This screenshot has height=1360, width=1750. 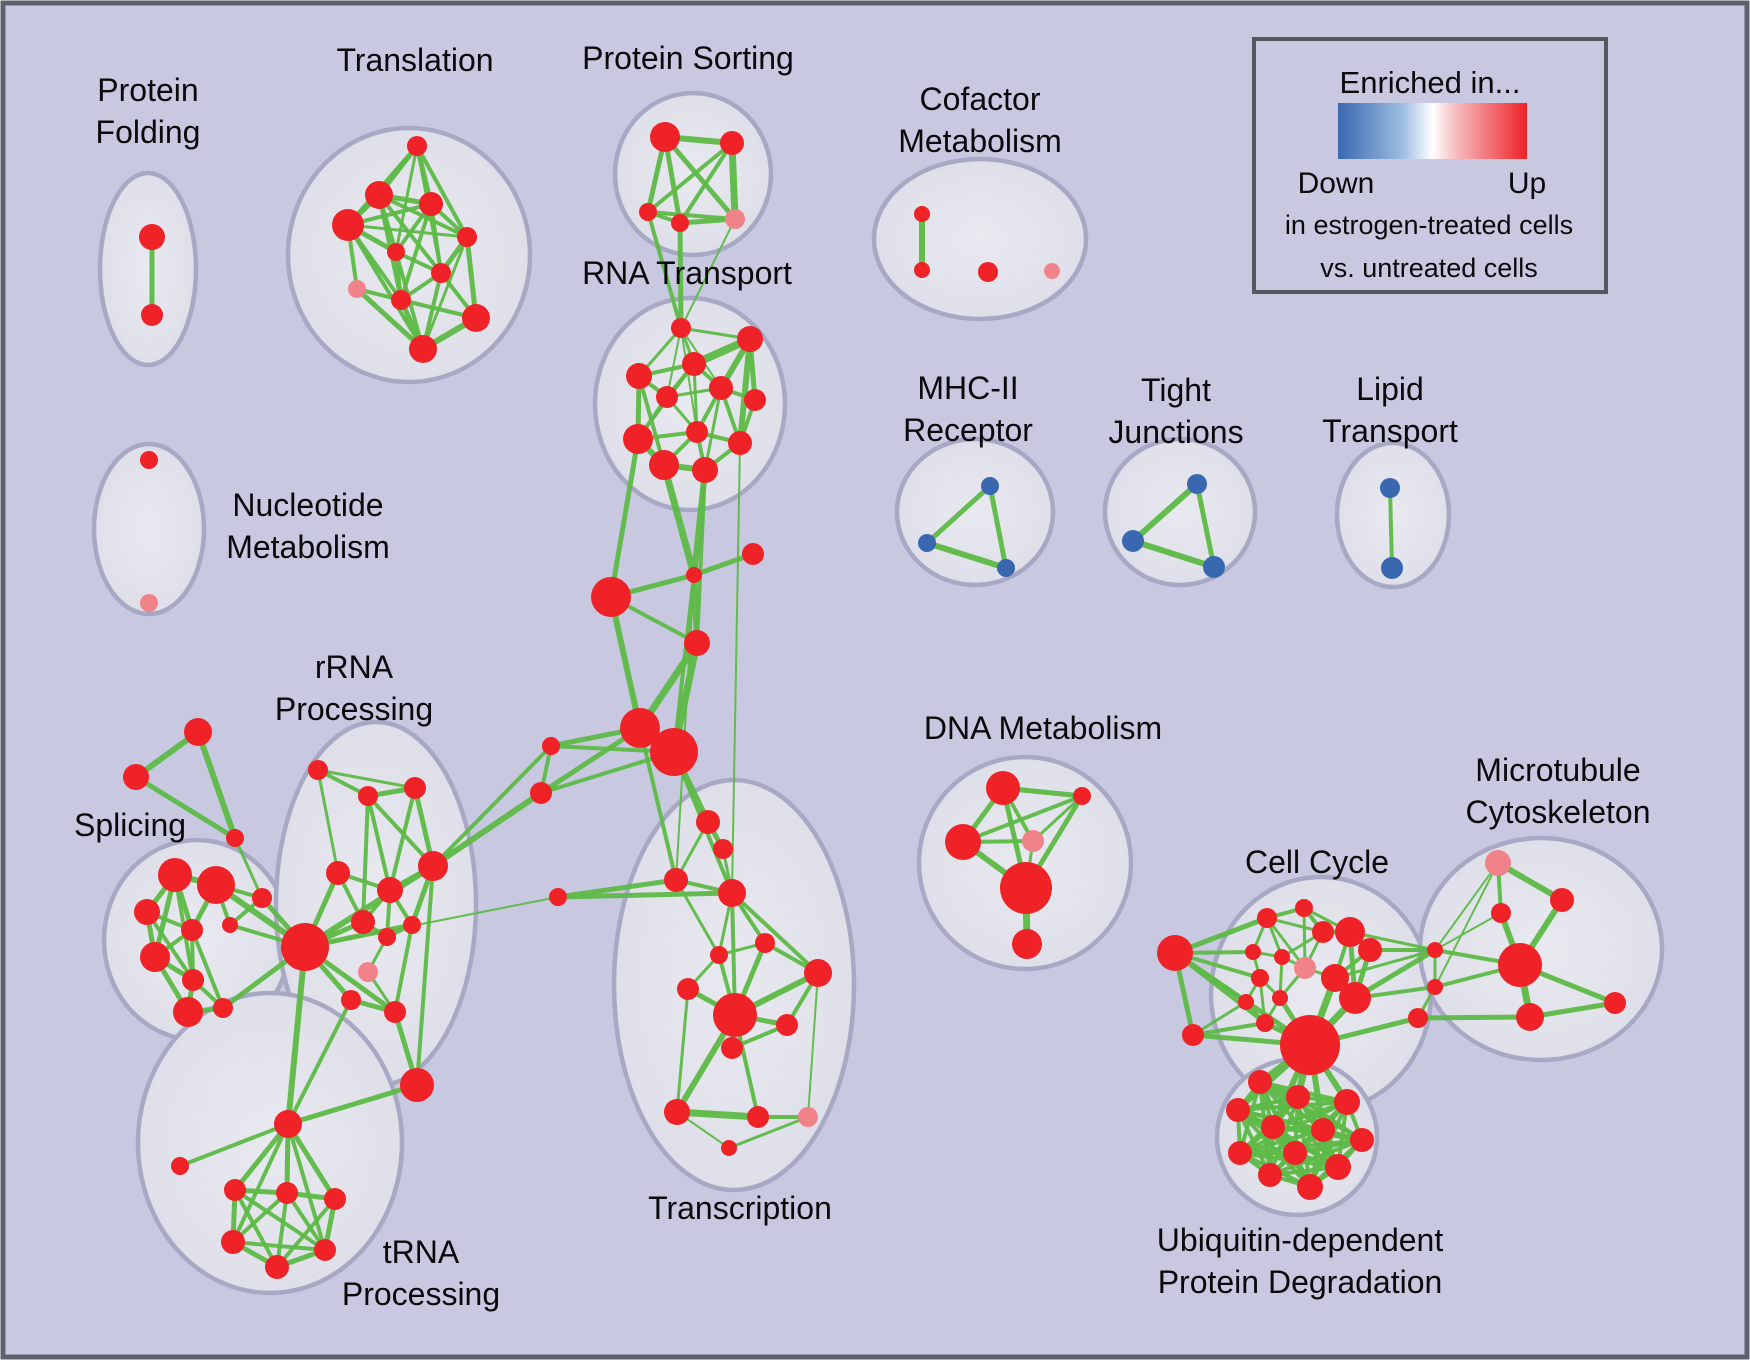 I want to click on cluster-label-nucleotide-metabolism: Nucleotide Metabolism, so click(x=308, y=526).